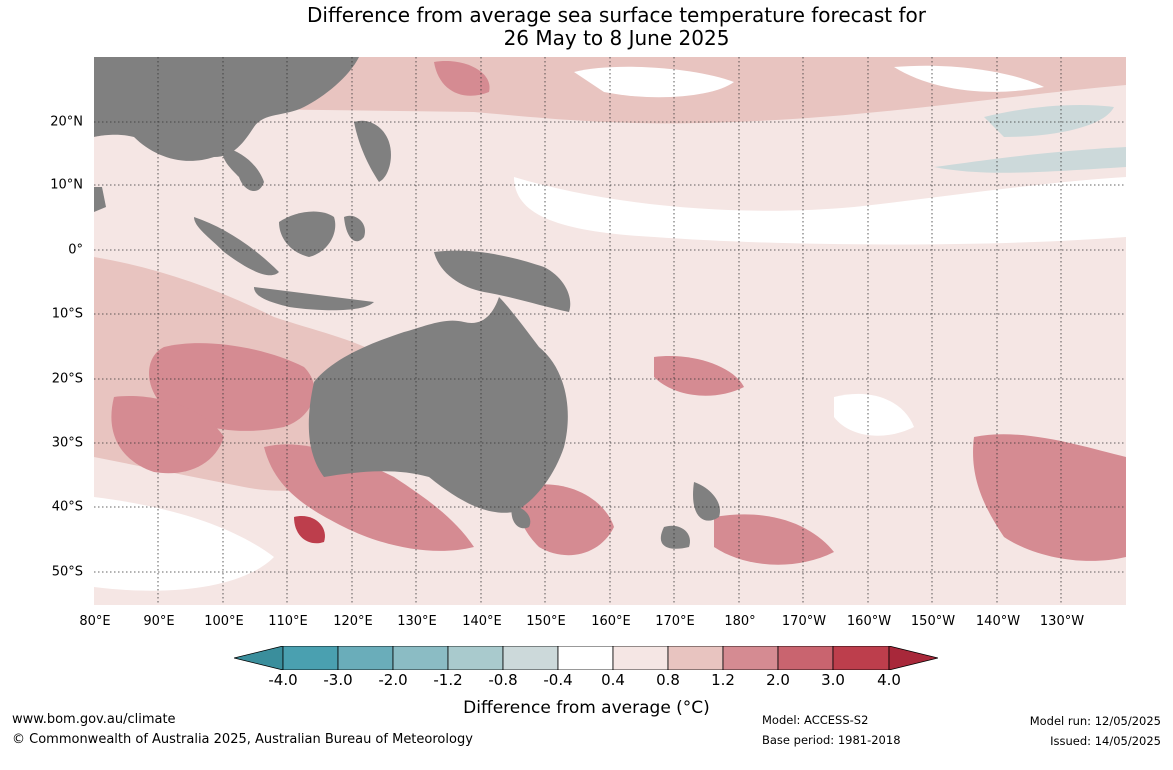 The image size is (1173, 770). What do you see at coordinates (831, 740) in the screenshot?
I see `base-period-text: Base period: 1981-2018` at bounding box center [831, 740].